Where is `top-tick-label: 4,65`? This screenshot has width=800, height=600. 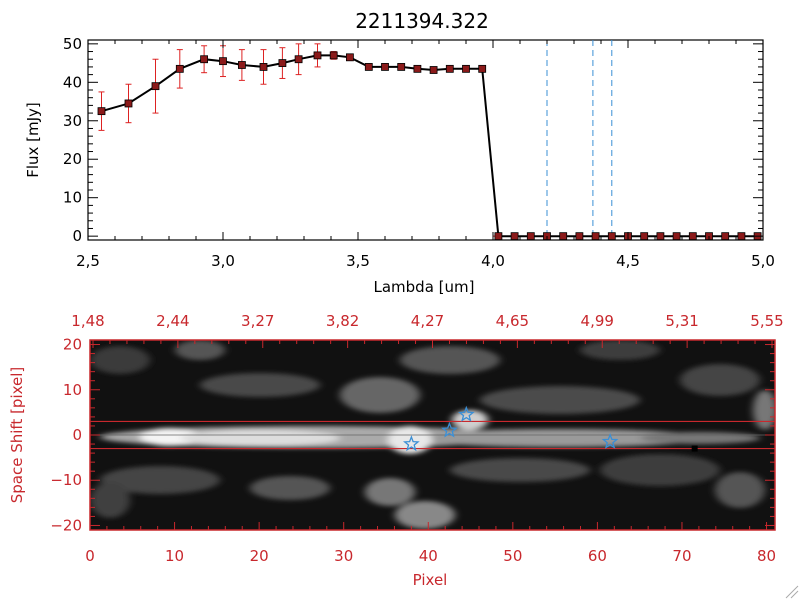
top-tick-label: 4,65 is located at coordinates (512, 321).